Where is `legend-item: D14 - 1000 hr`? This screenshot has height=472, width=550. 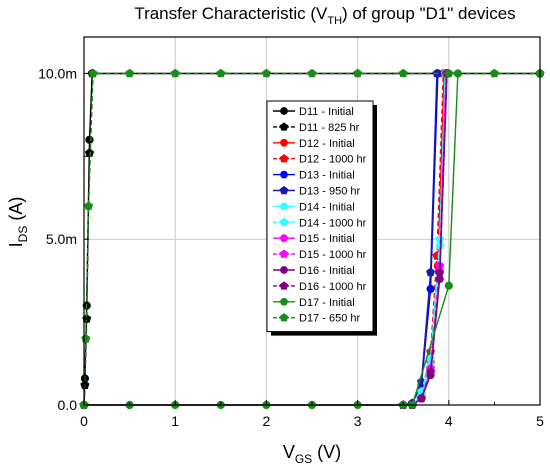 legend-item: D14 - 1000 hr is located at coordinates (320, 223).